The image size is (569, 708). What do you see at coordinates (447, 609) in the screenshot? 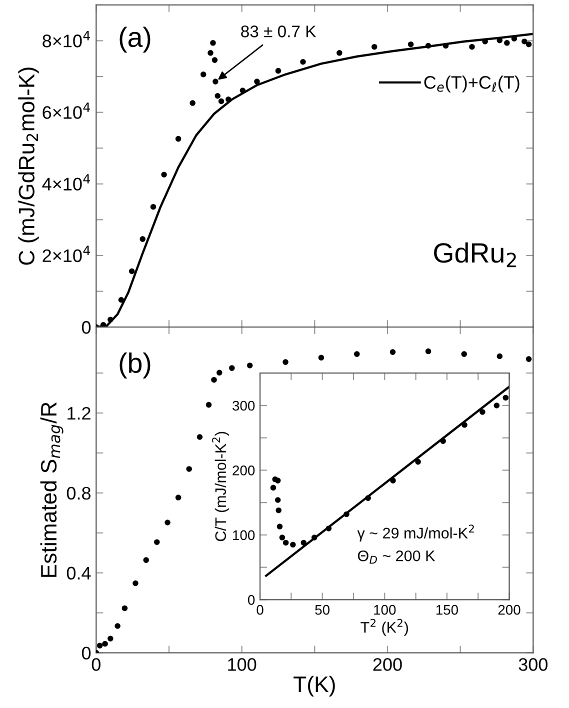
I see `x-tick-label: 150` at bounding box center [447, 609].